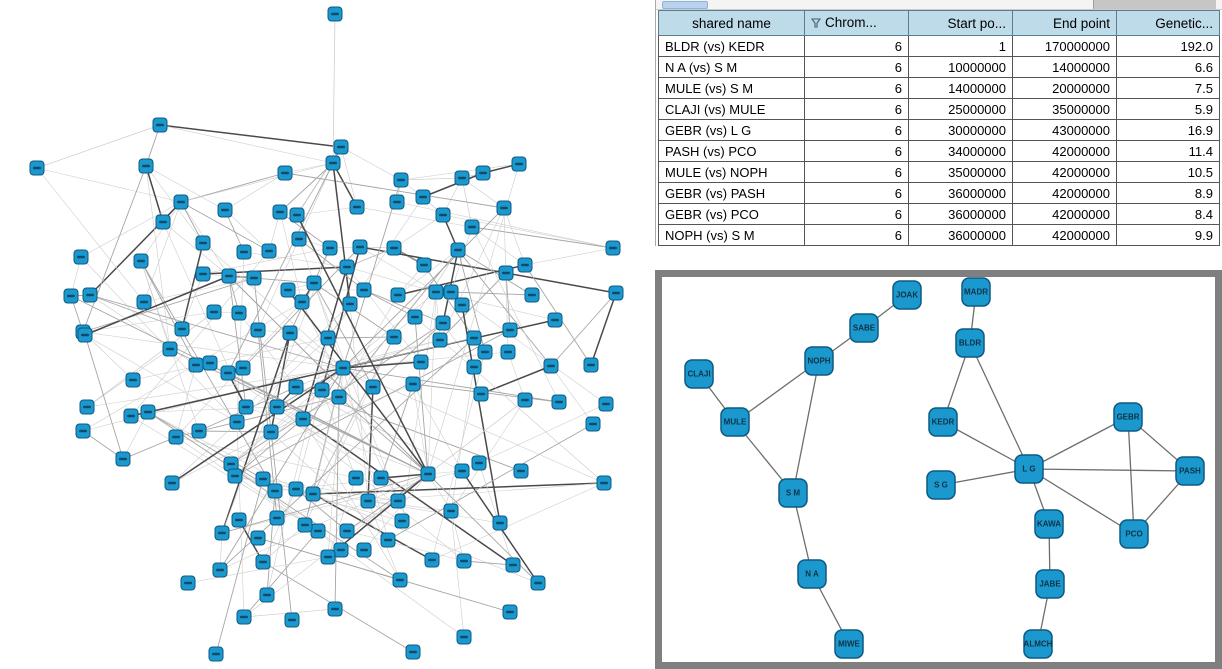 This screenshot has width=1222, height=669. Describe the element at coordinates (819, 361) in the screenshot. I see `network-node-noph: NOPH` at that location.